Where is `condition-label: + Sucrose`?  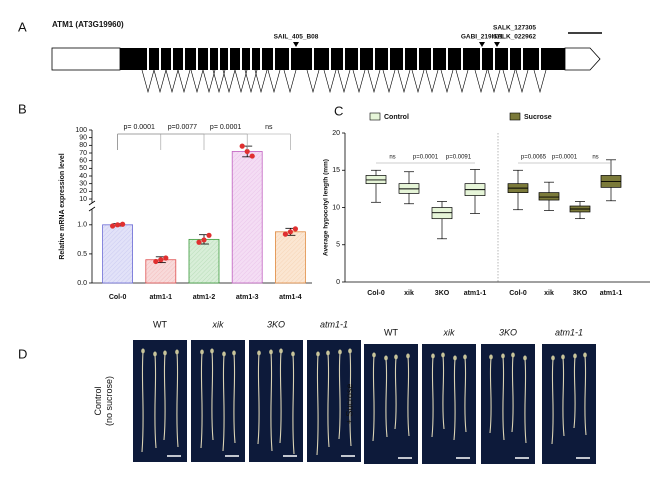
condition-label: + Sucrose is located at coordinates (349, 404).